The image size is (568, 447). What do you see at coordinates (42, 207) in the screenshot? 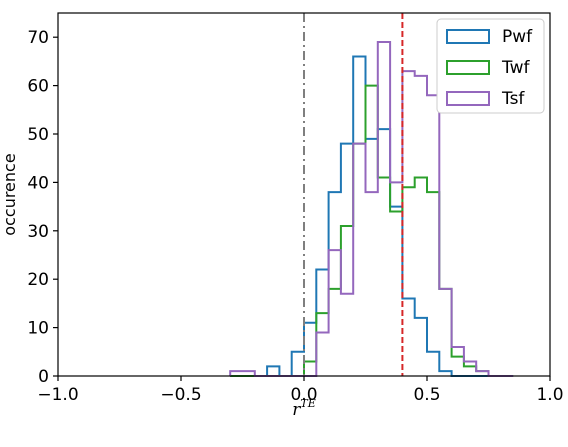
I see `y-axis-ticks: 0 10 20 30 40 50 60 70` at bounding box center [42, 207].